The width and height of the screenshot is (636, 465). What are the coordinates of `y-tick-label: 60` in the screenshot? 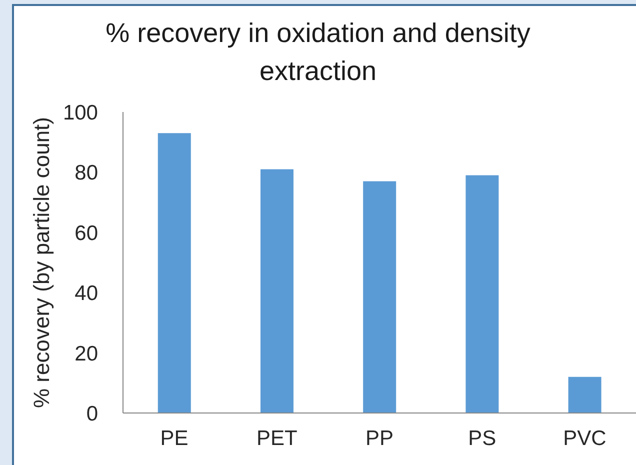 It's located at (86, 233).